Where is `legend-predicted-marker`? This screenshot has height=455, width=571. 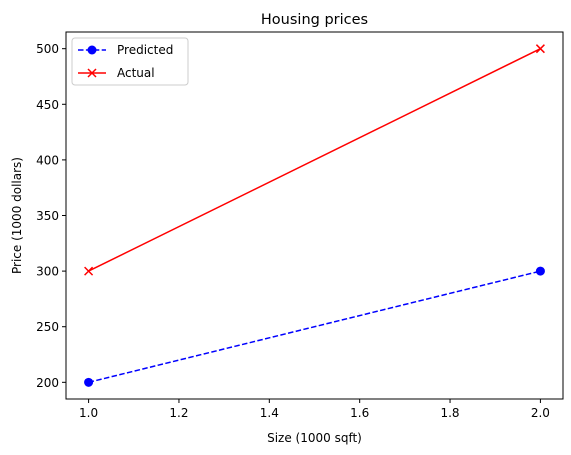 legend-predicted-marker is located at coordinates (92, 50).